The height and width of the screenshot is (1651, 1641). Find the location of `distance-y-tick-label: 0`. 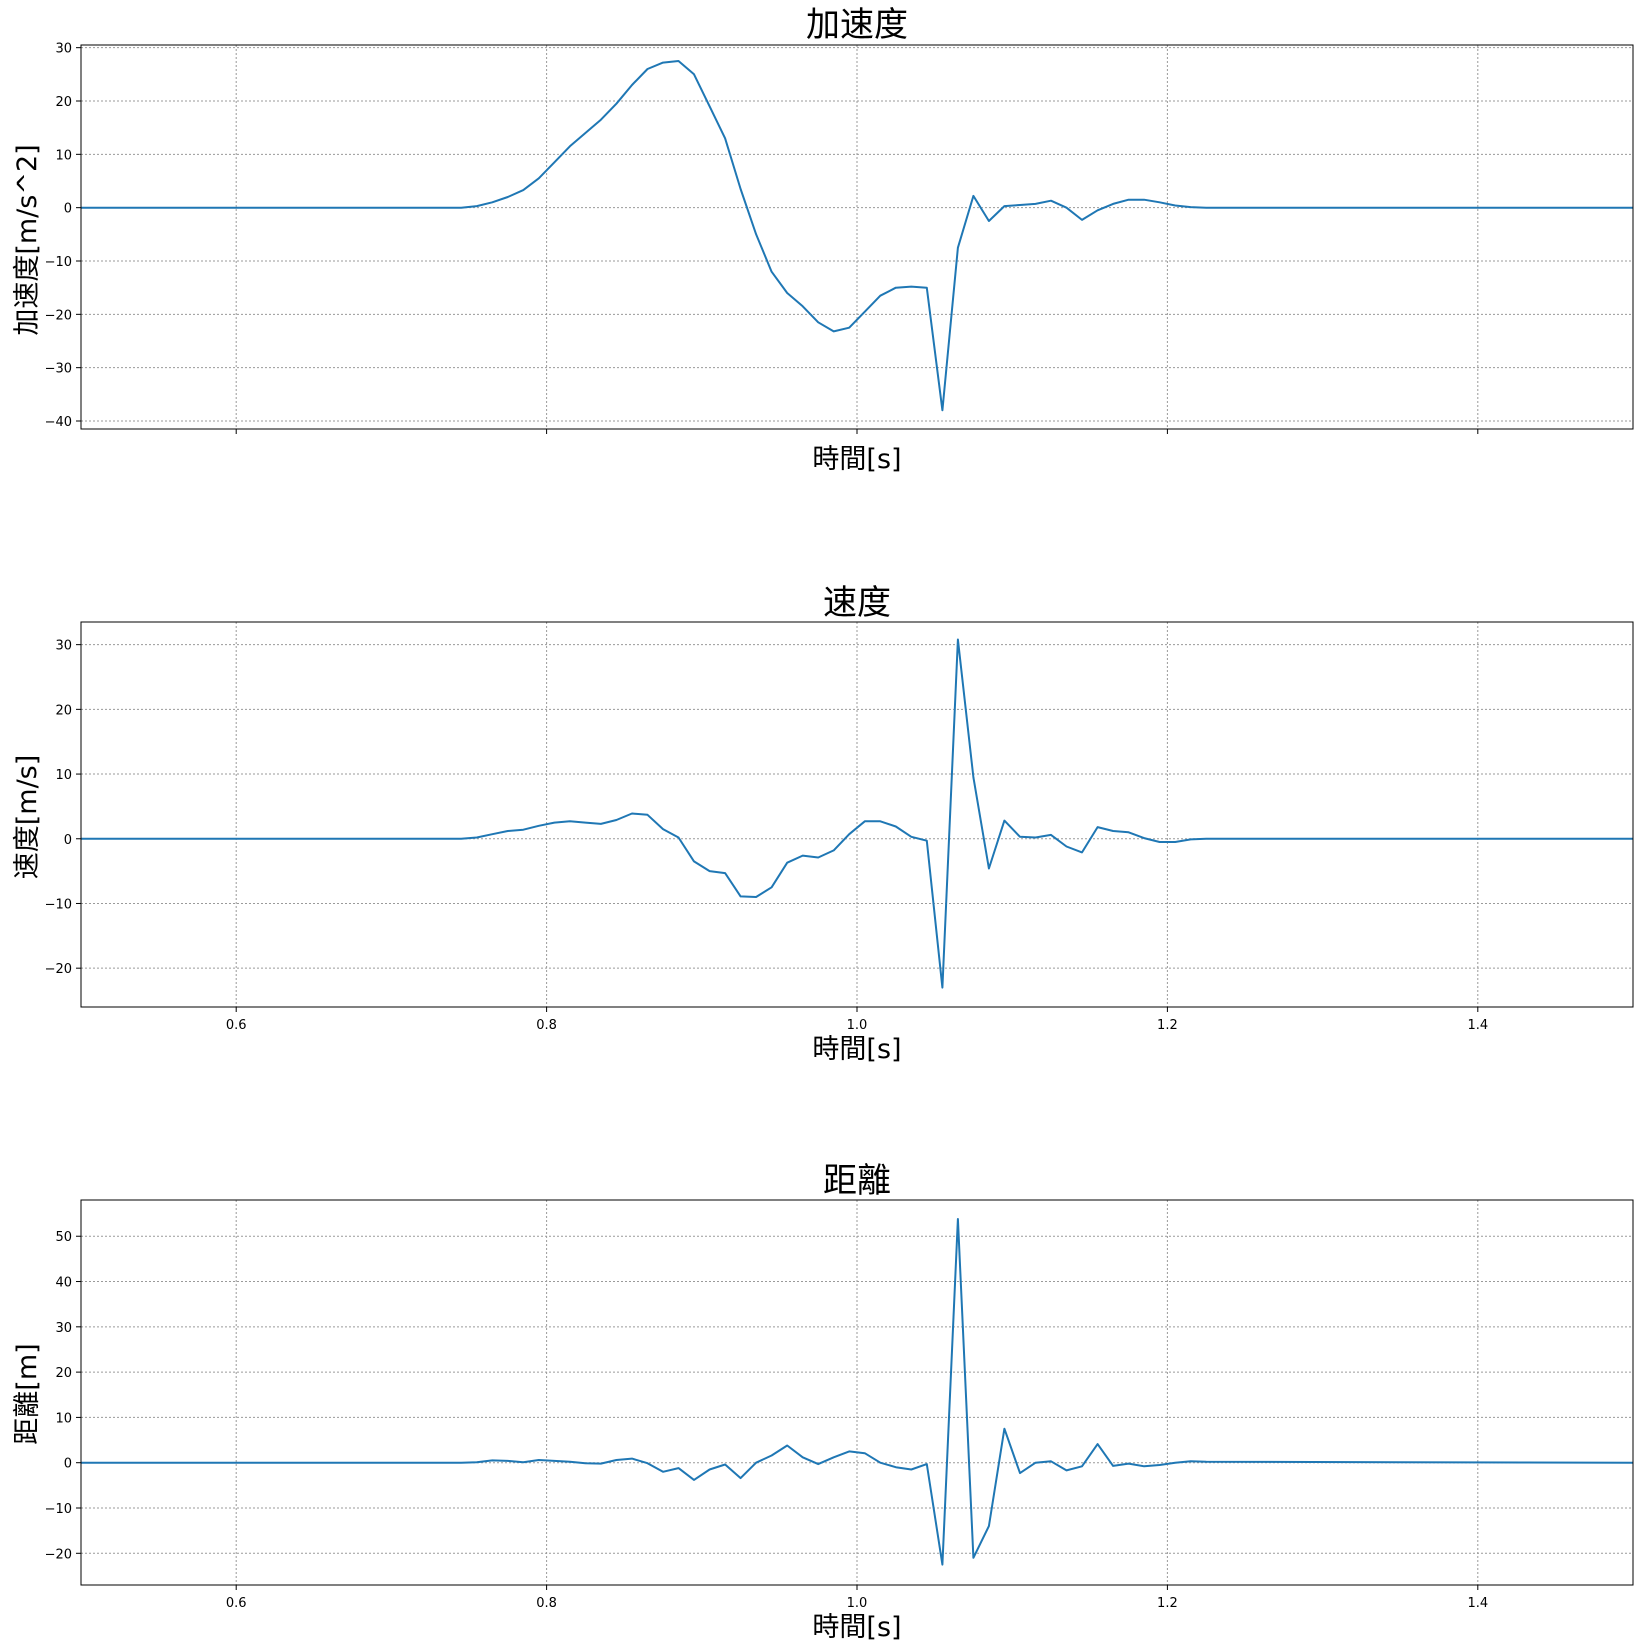

distance-y-tick-label: 0 is located at coordinates (68, 1464).